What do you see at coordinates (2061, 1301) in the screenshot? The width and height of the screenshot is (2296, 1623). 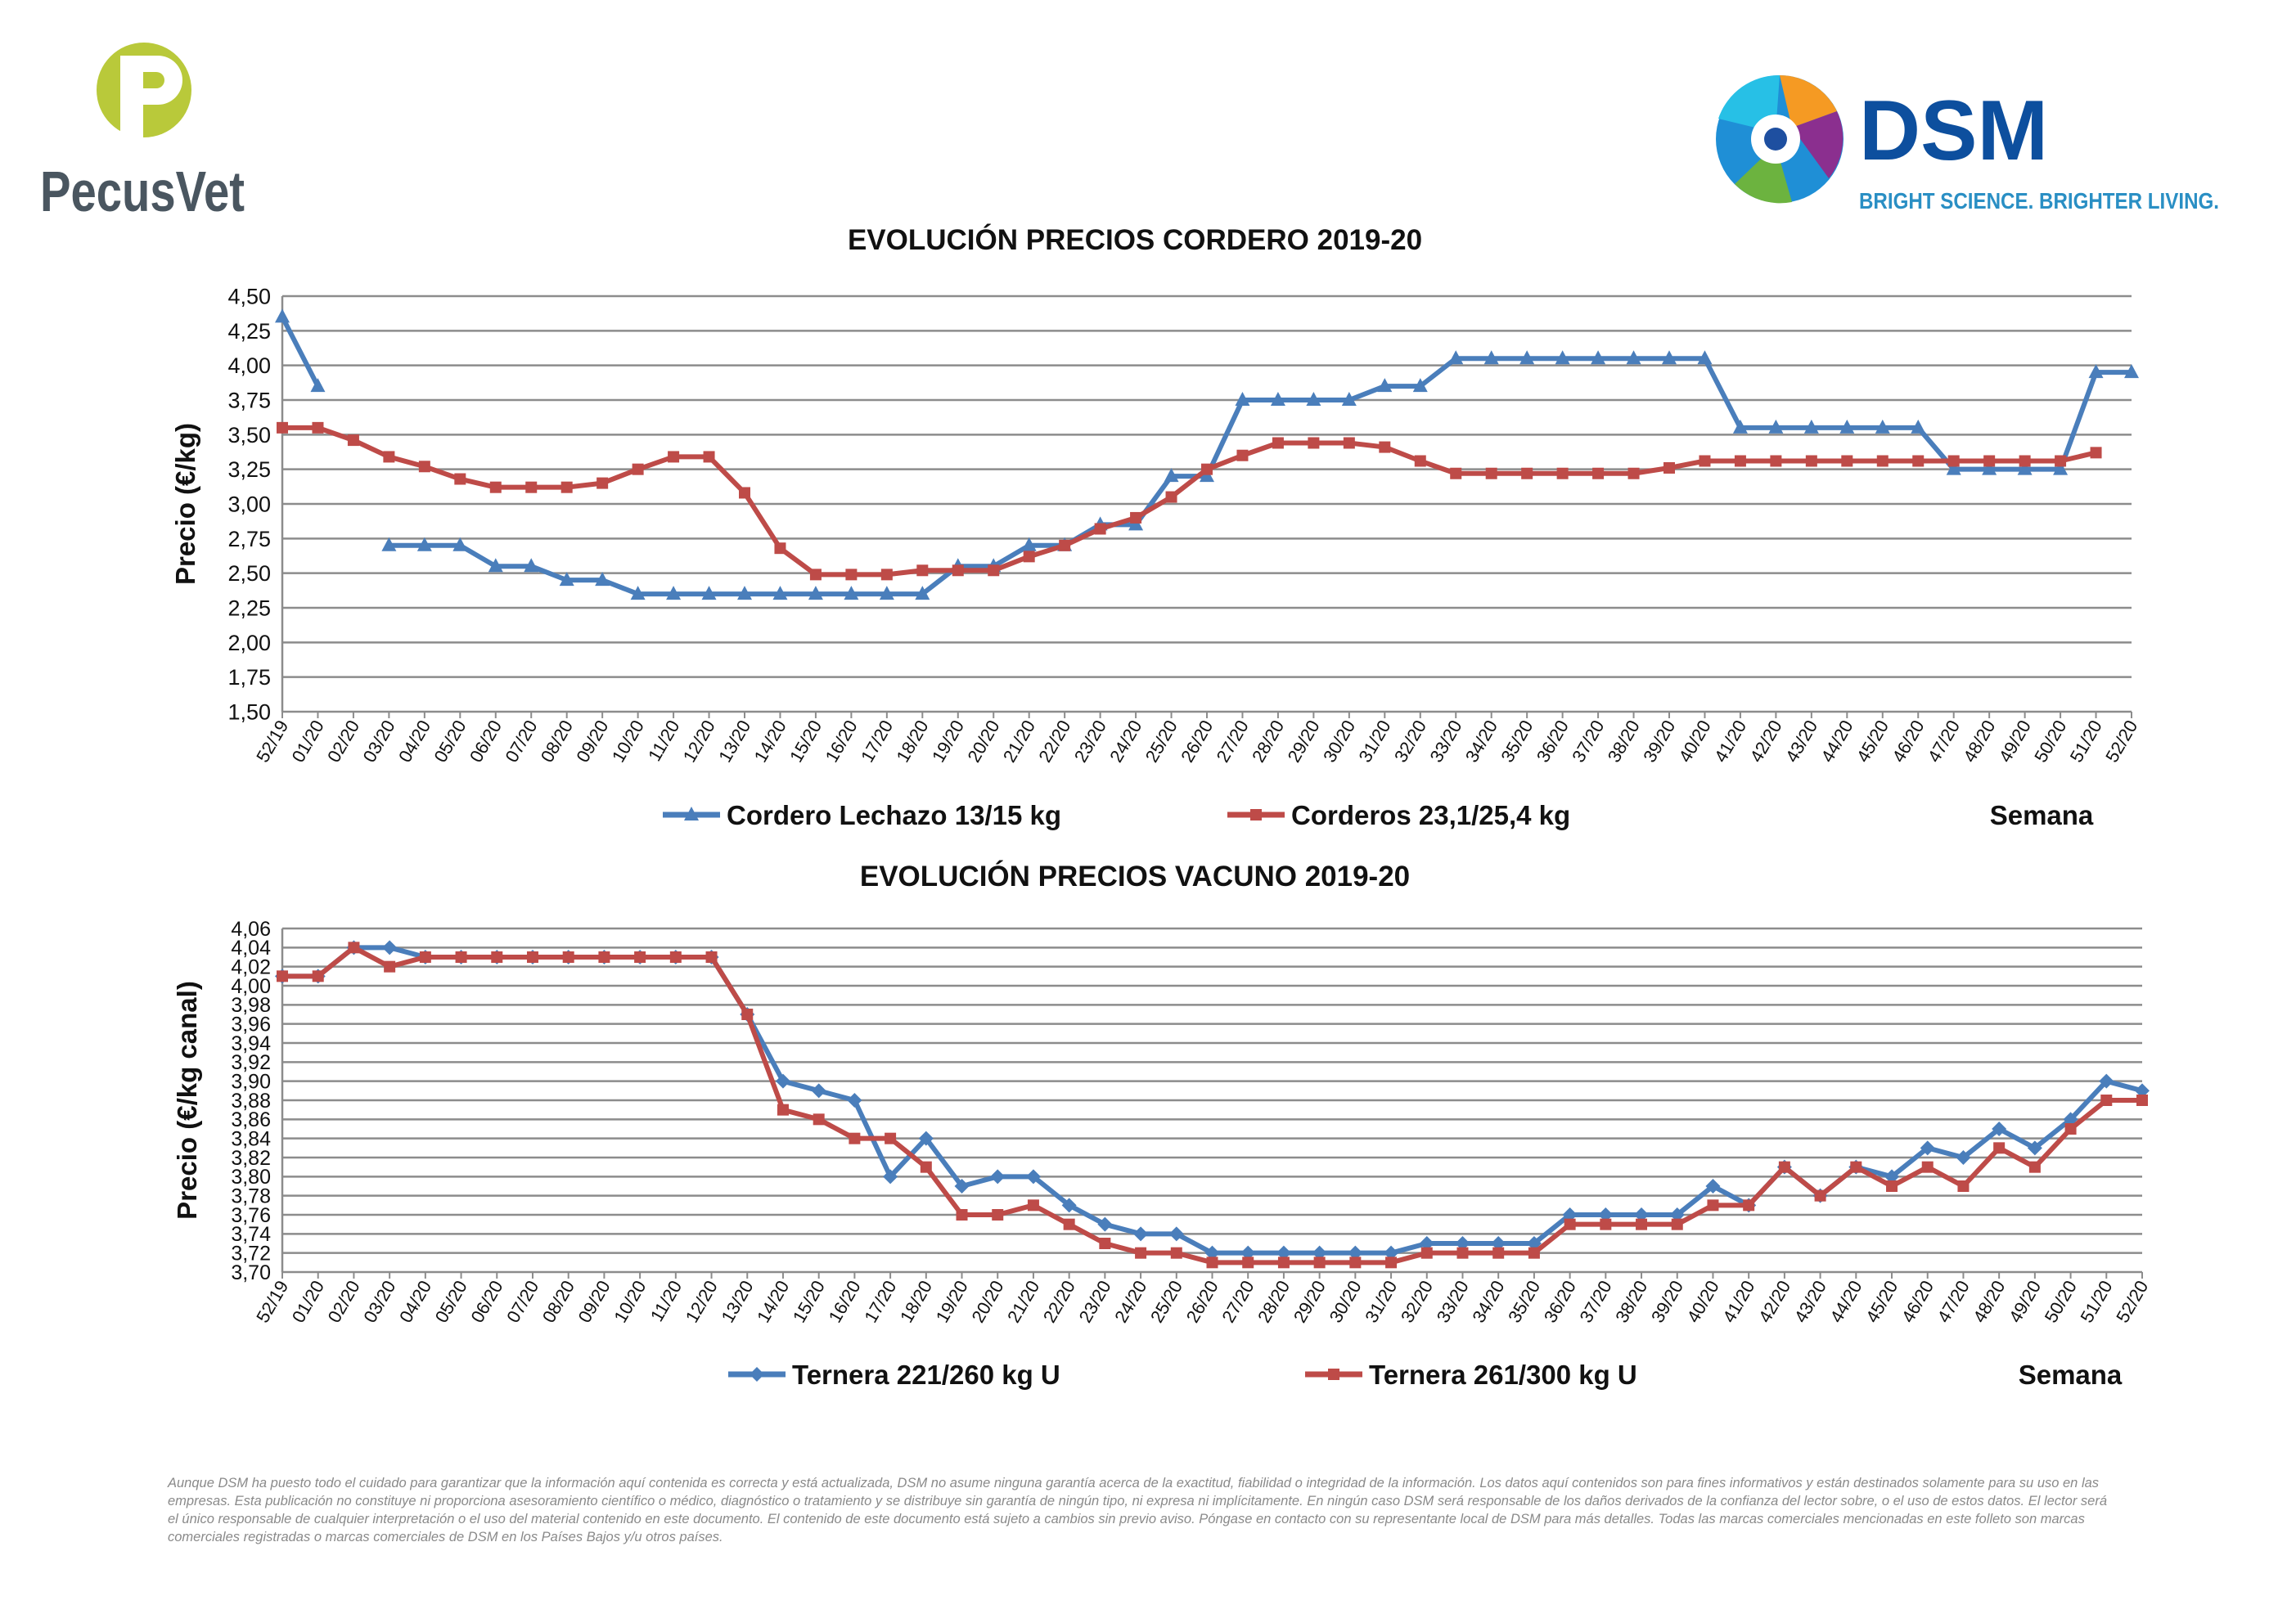 I see `x-tick-label: 50/20` at bounding box center [2061, 1301].